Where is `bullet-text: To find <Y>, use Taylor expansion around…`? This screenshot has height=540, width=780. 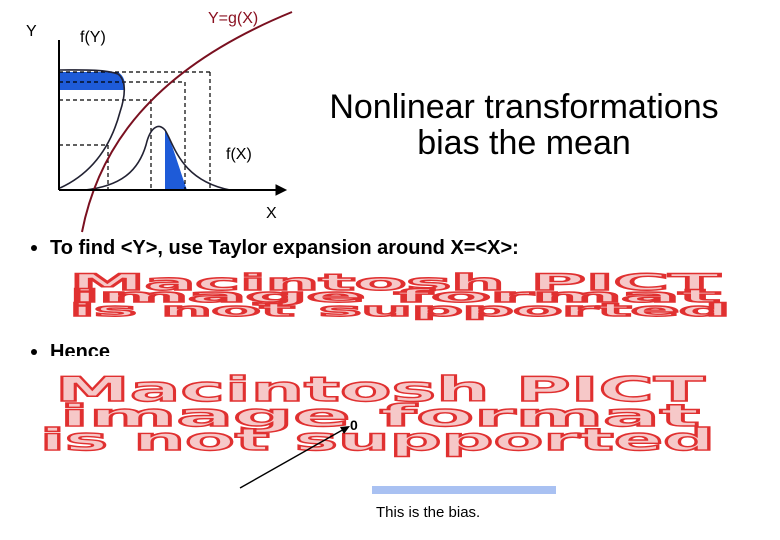 bullet-text: To find <Y>, use Taylor expansion around… is located at coordinates (284, 248).